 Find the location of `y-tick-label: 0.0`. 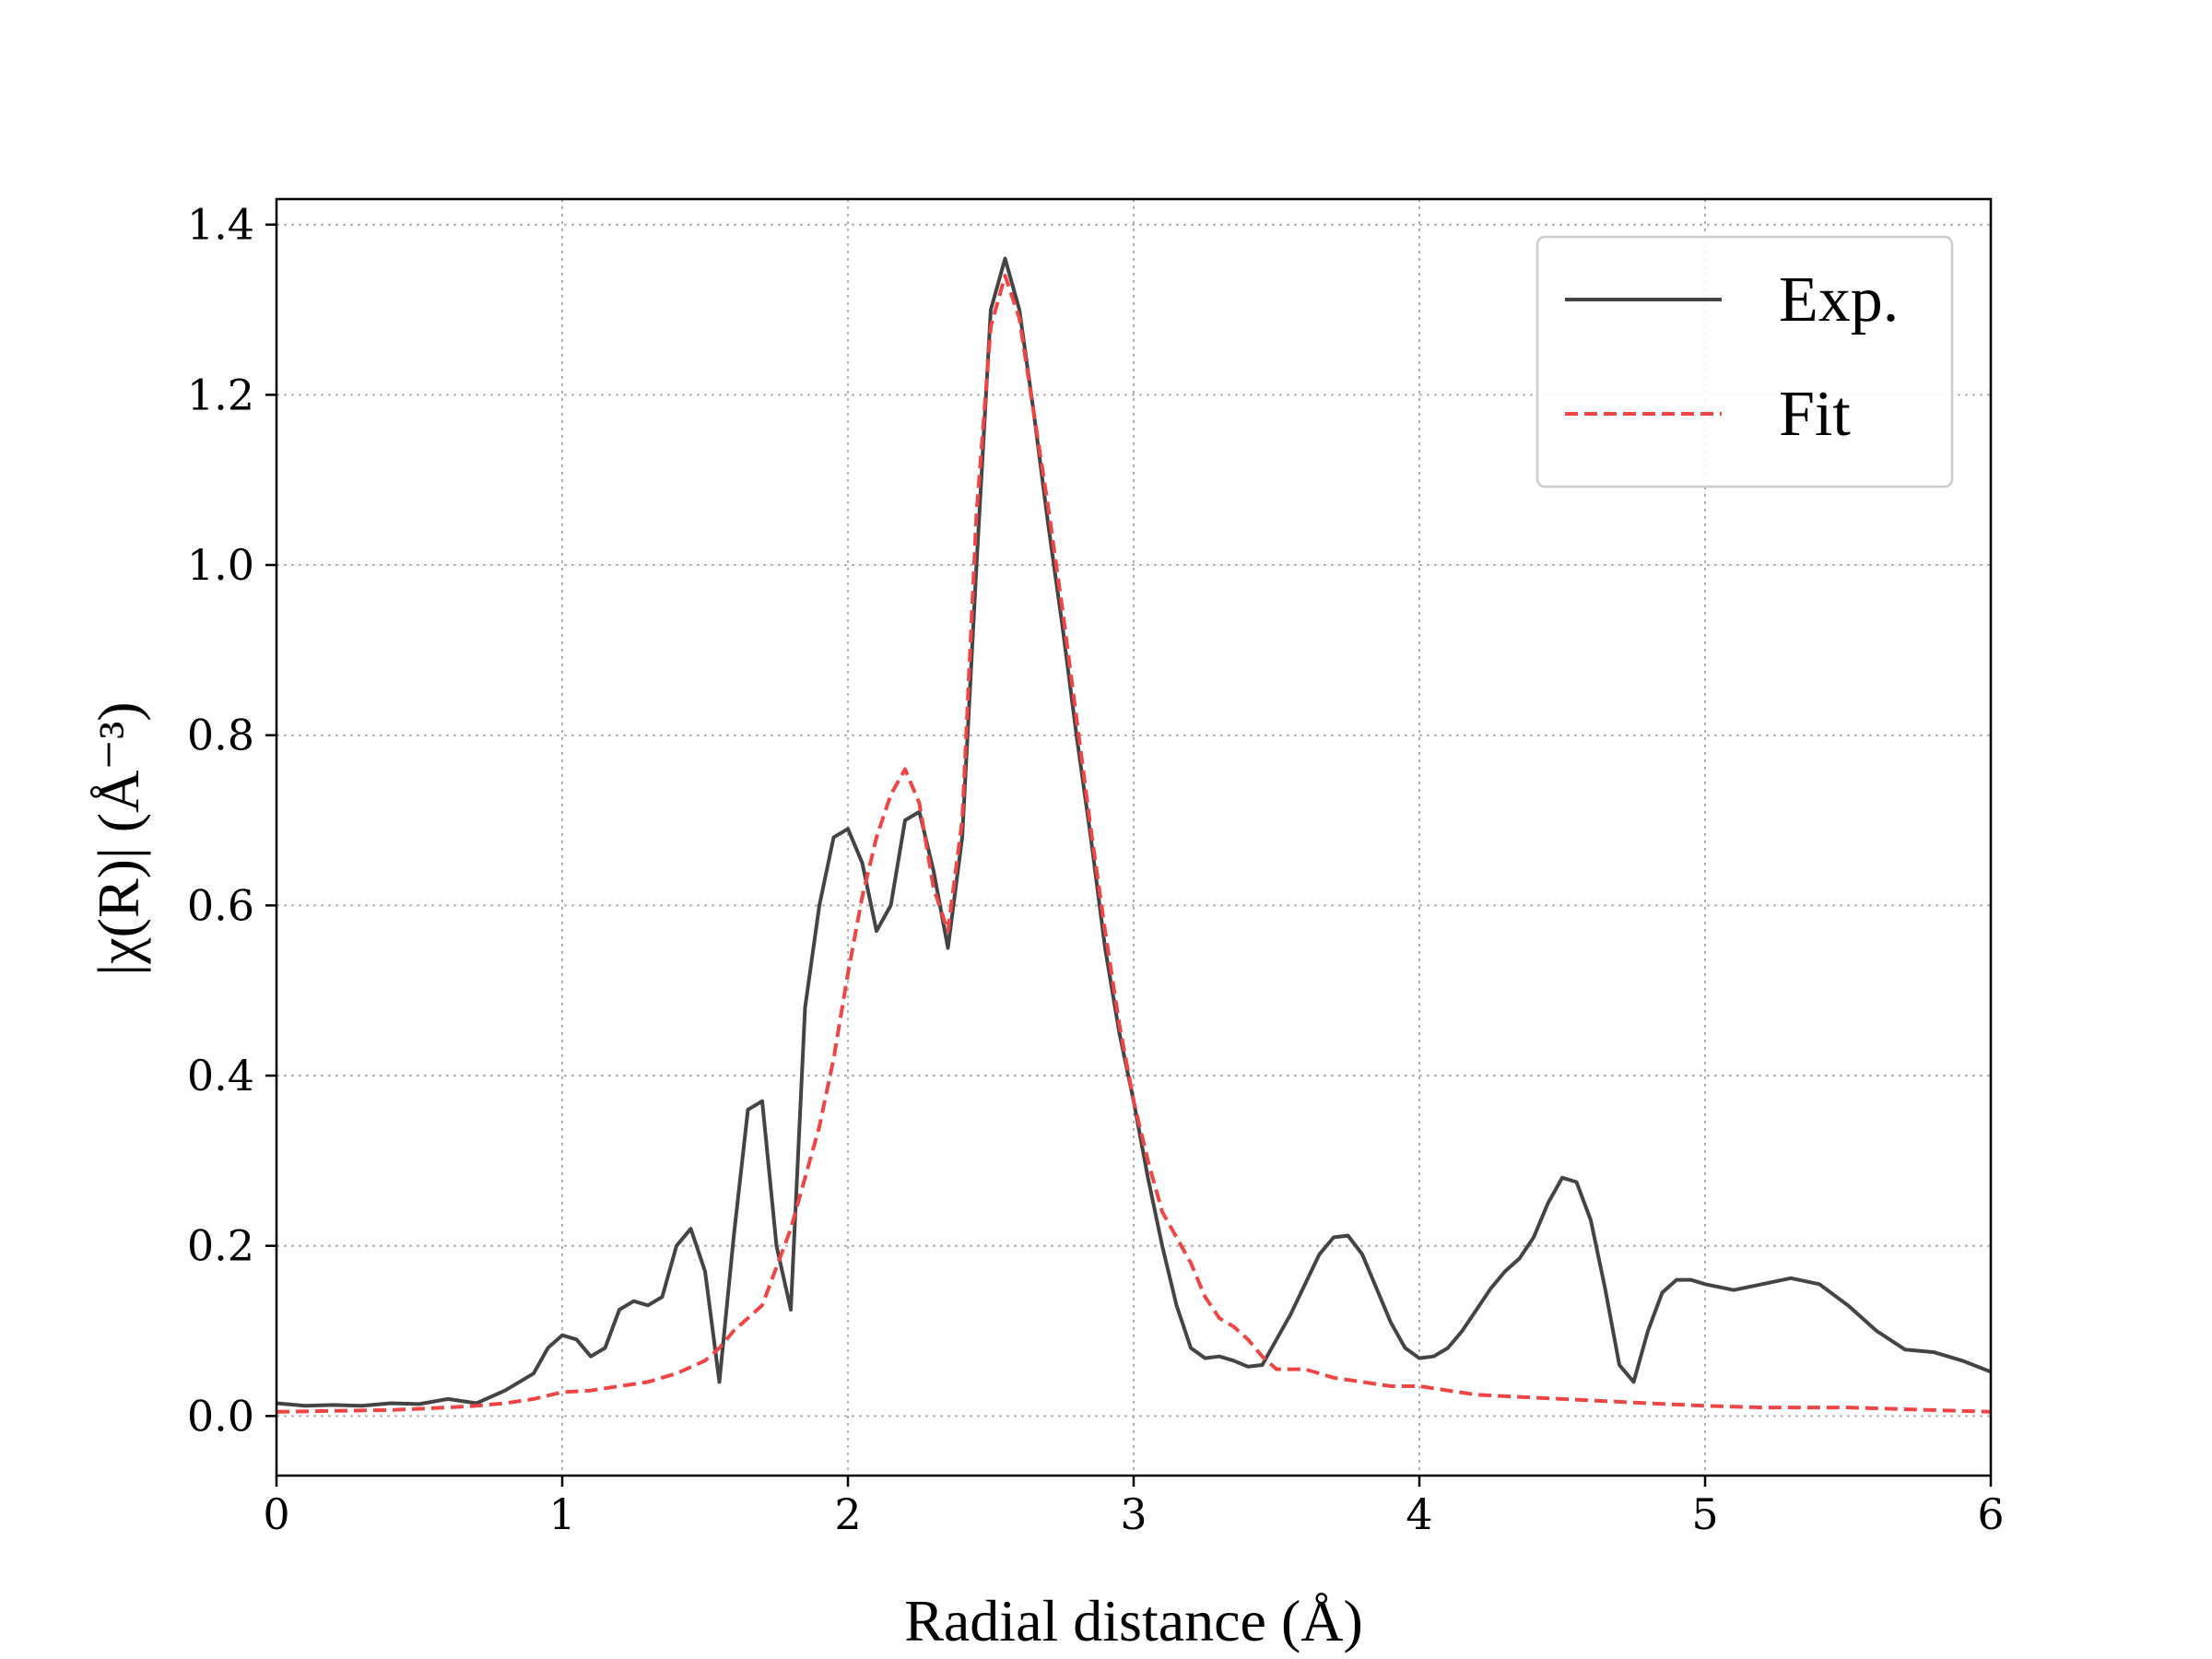

y-tick-label: 0.0 is located at coordinates (220, 1416).